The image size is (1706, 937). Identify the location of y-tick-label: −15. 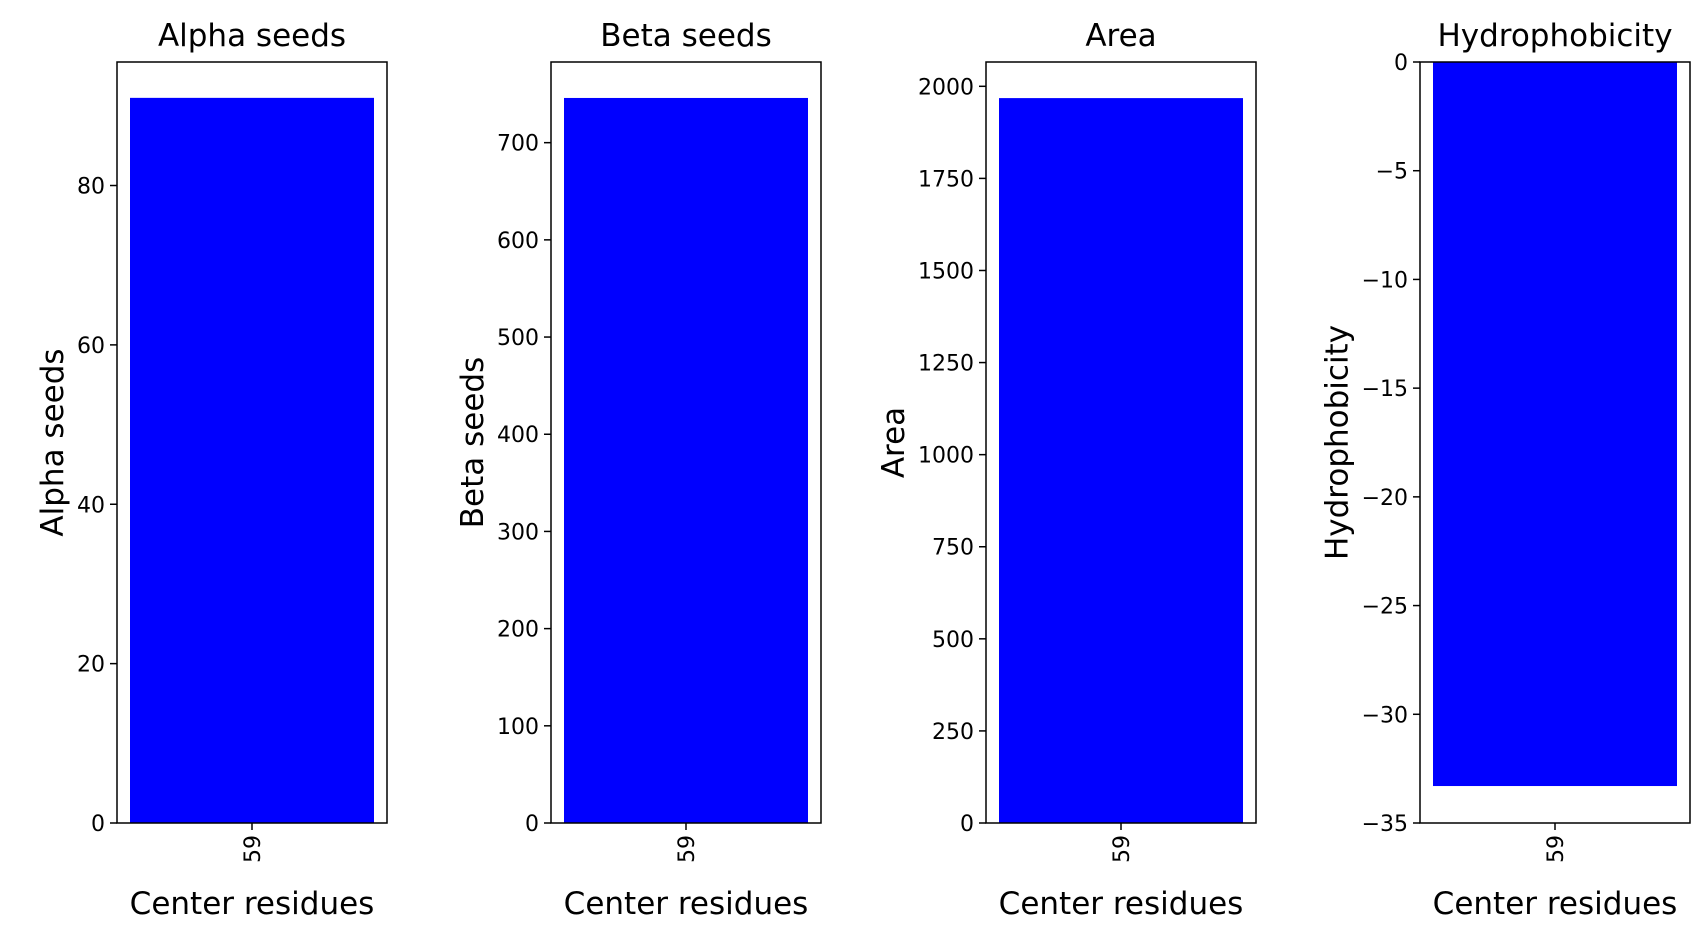
(1385, 389).